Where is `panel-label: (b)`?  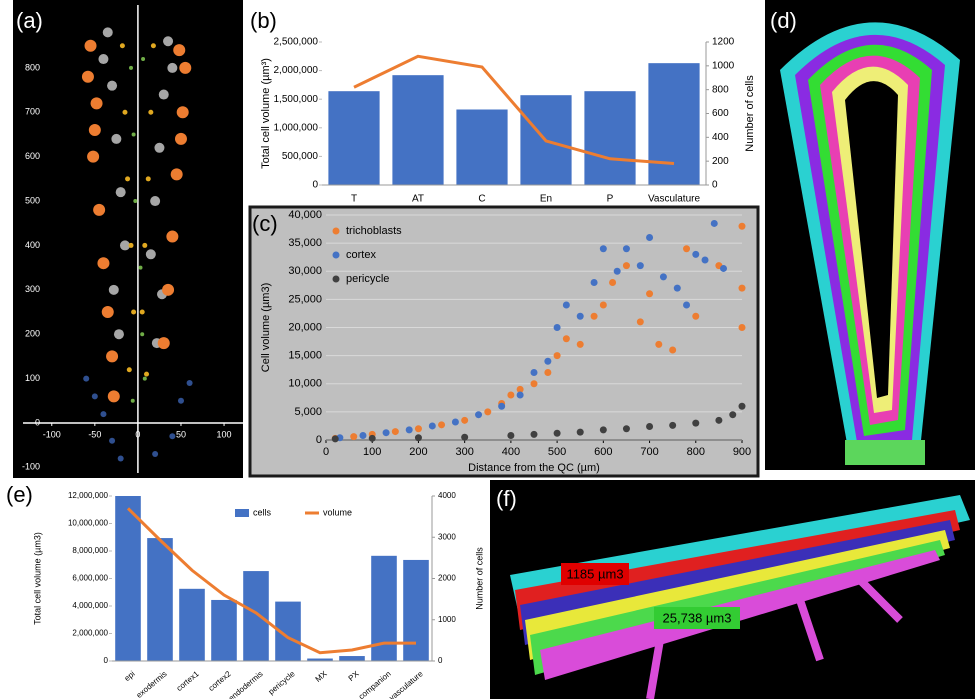 panel-label: (b) is located at coordinates (263, 20).